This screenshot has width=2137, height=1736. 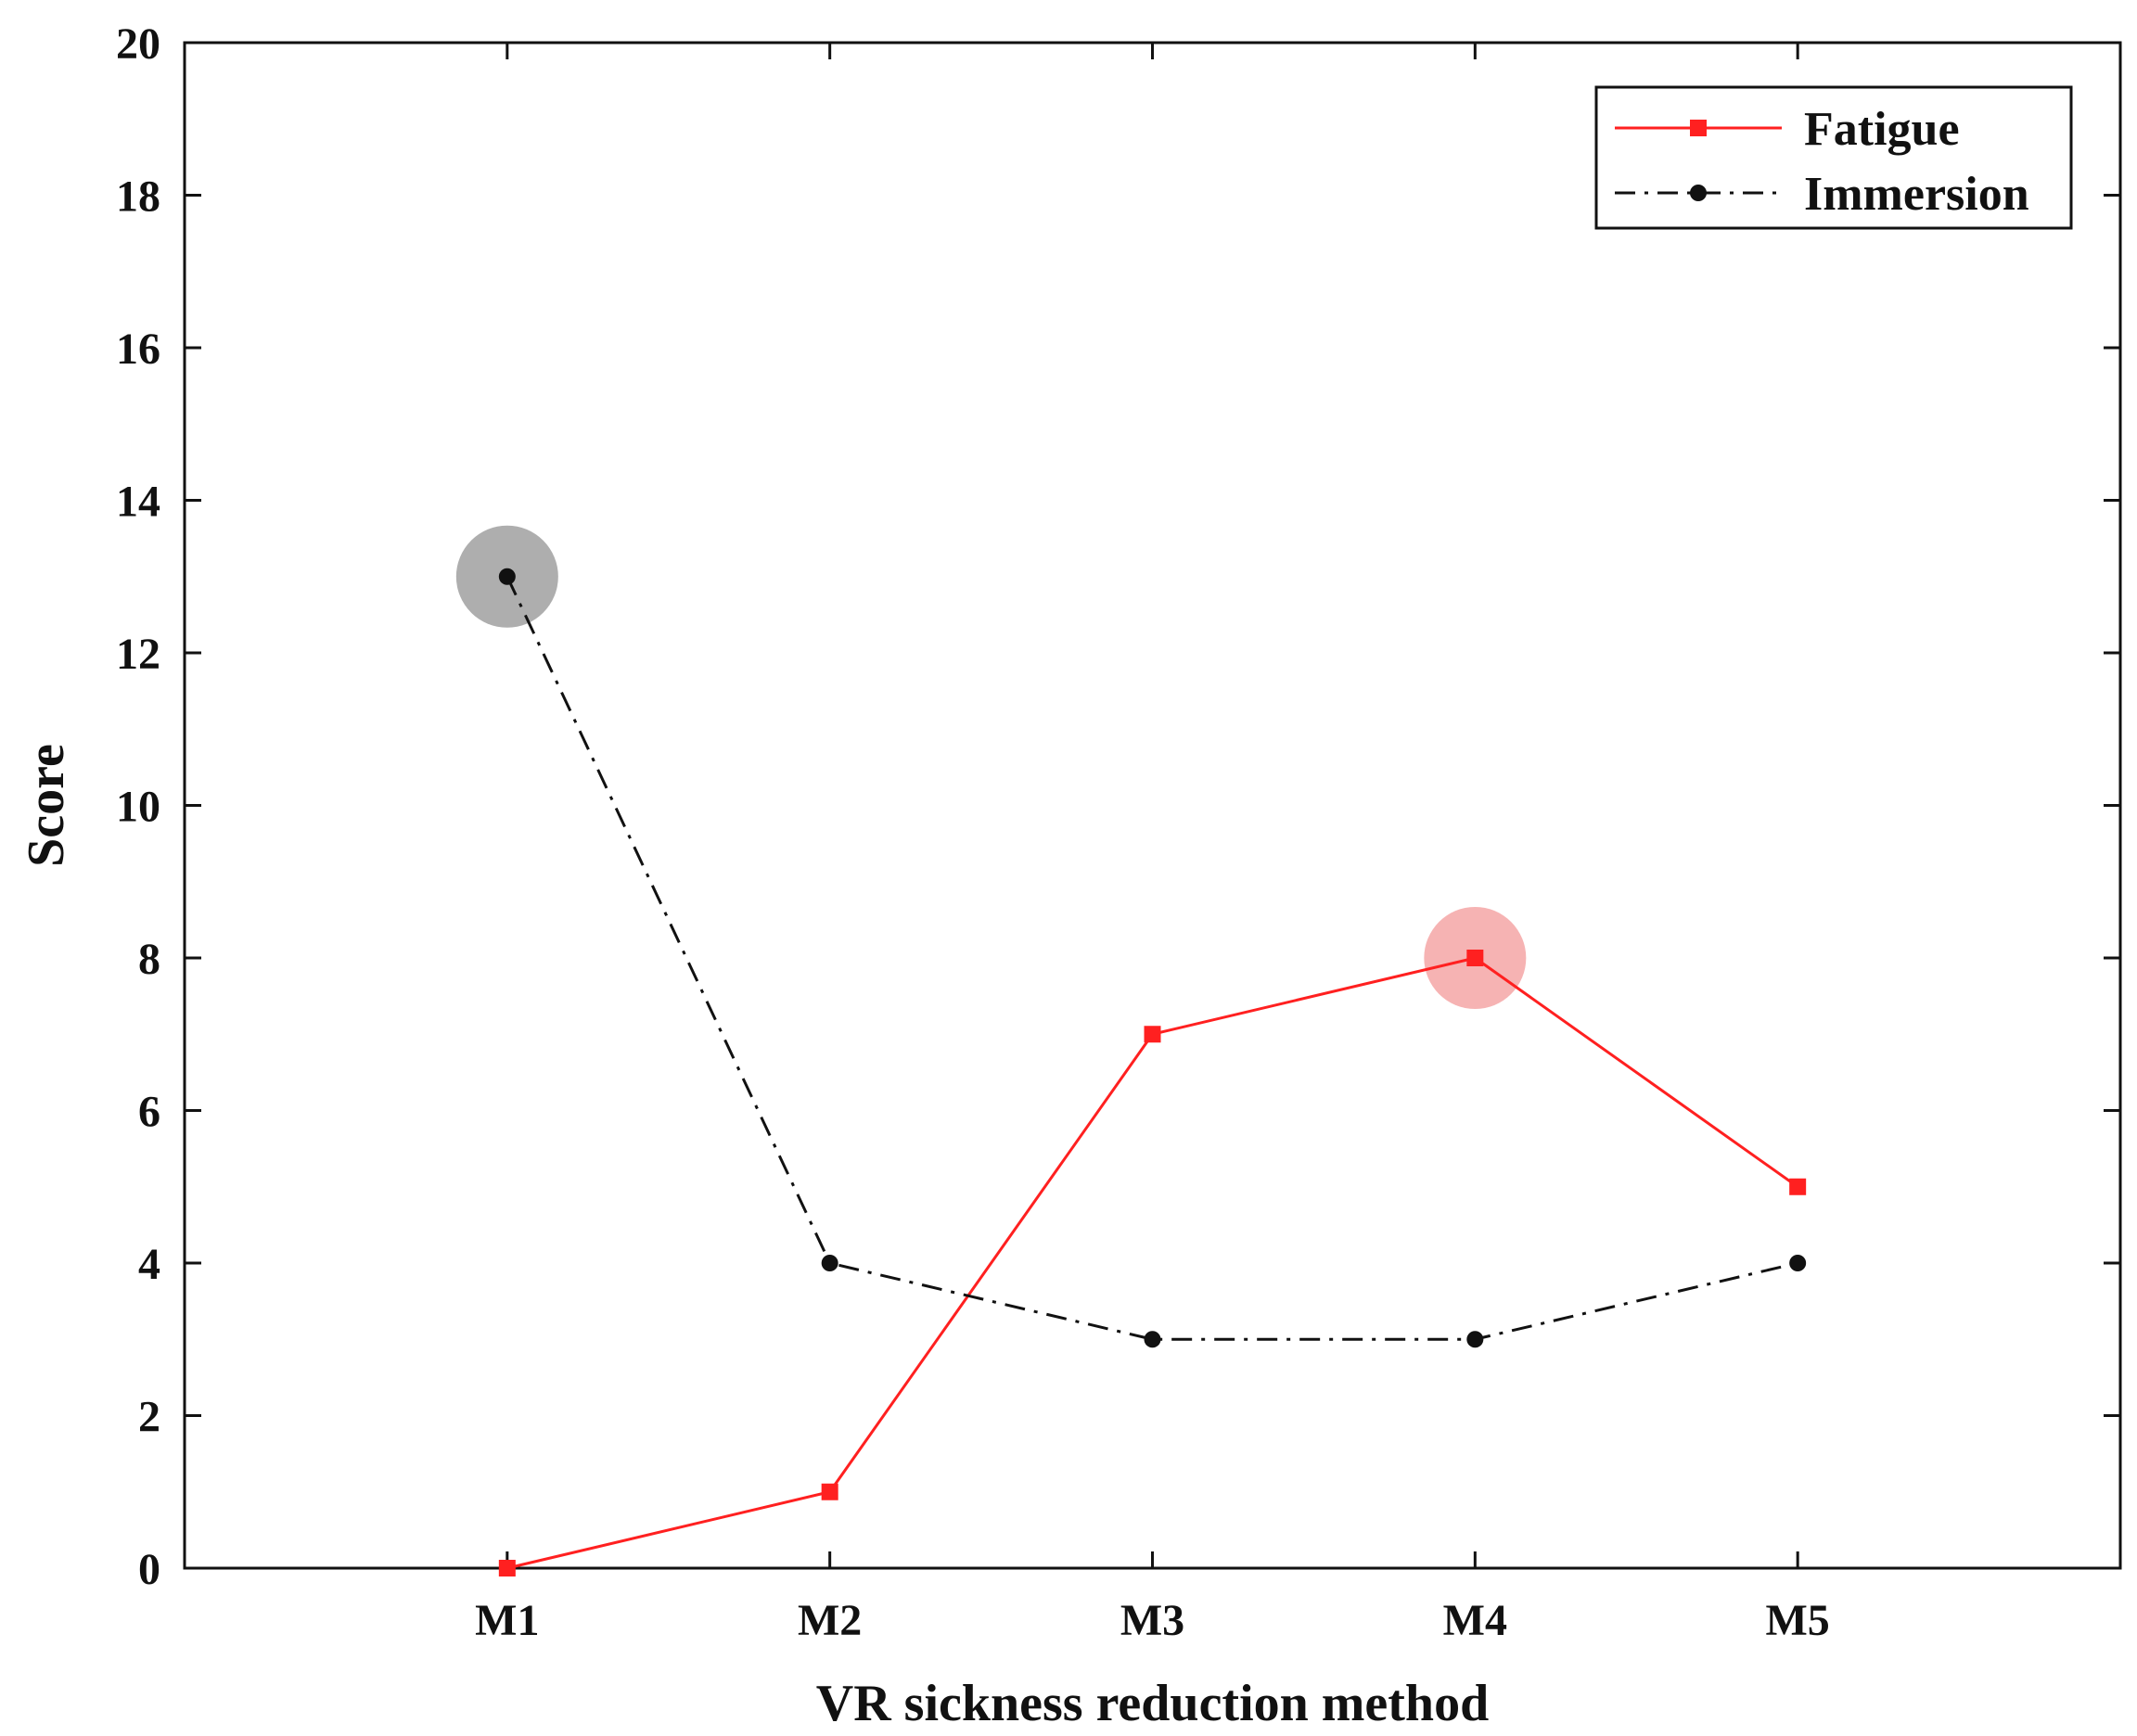 What do you see at coordinates (1152, 1620) in the screenshot?
I see `x-tick-label: M3` at bounding box center [1152, 1620].